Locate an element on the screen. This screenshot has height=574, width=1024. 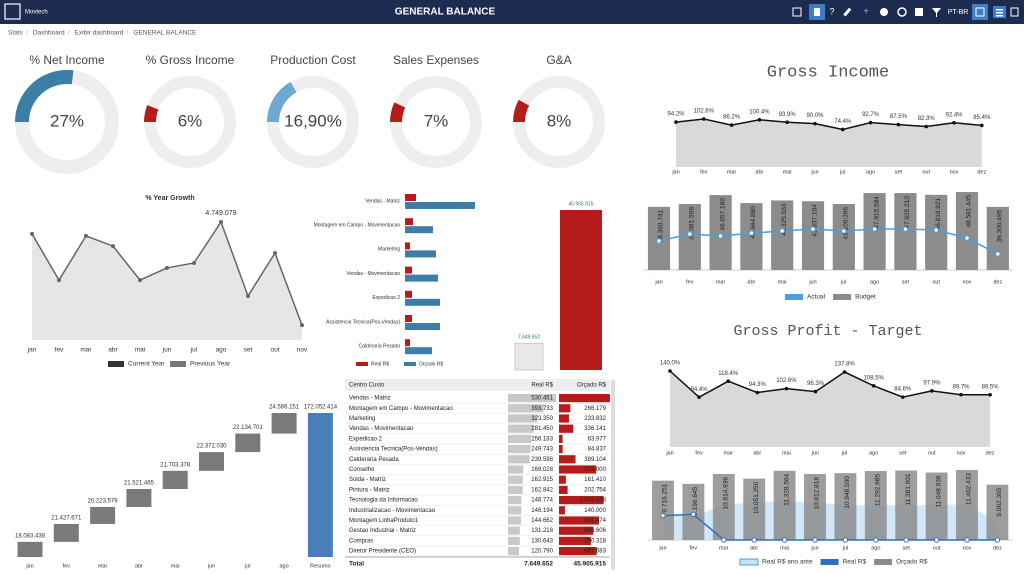
cell-text: 202.754 is located at coordinates (595, 490).